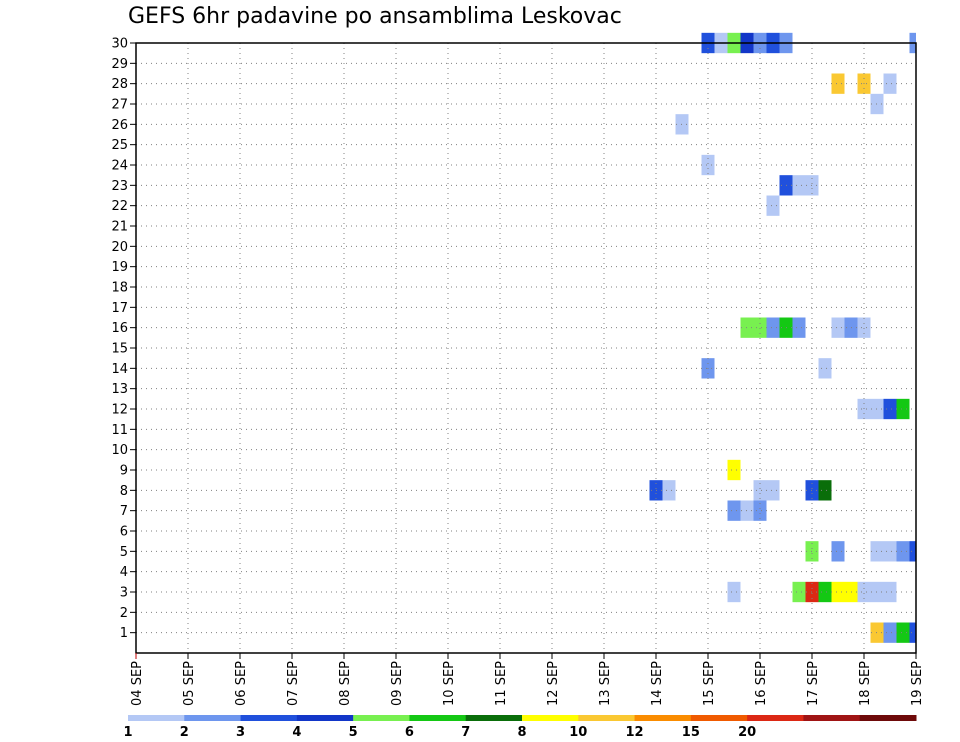  Describe the element at coordinates (747, 732) in the screenshot. I see `colorbar-label: 20` at that location.